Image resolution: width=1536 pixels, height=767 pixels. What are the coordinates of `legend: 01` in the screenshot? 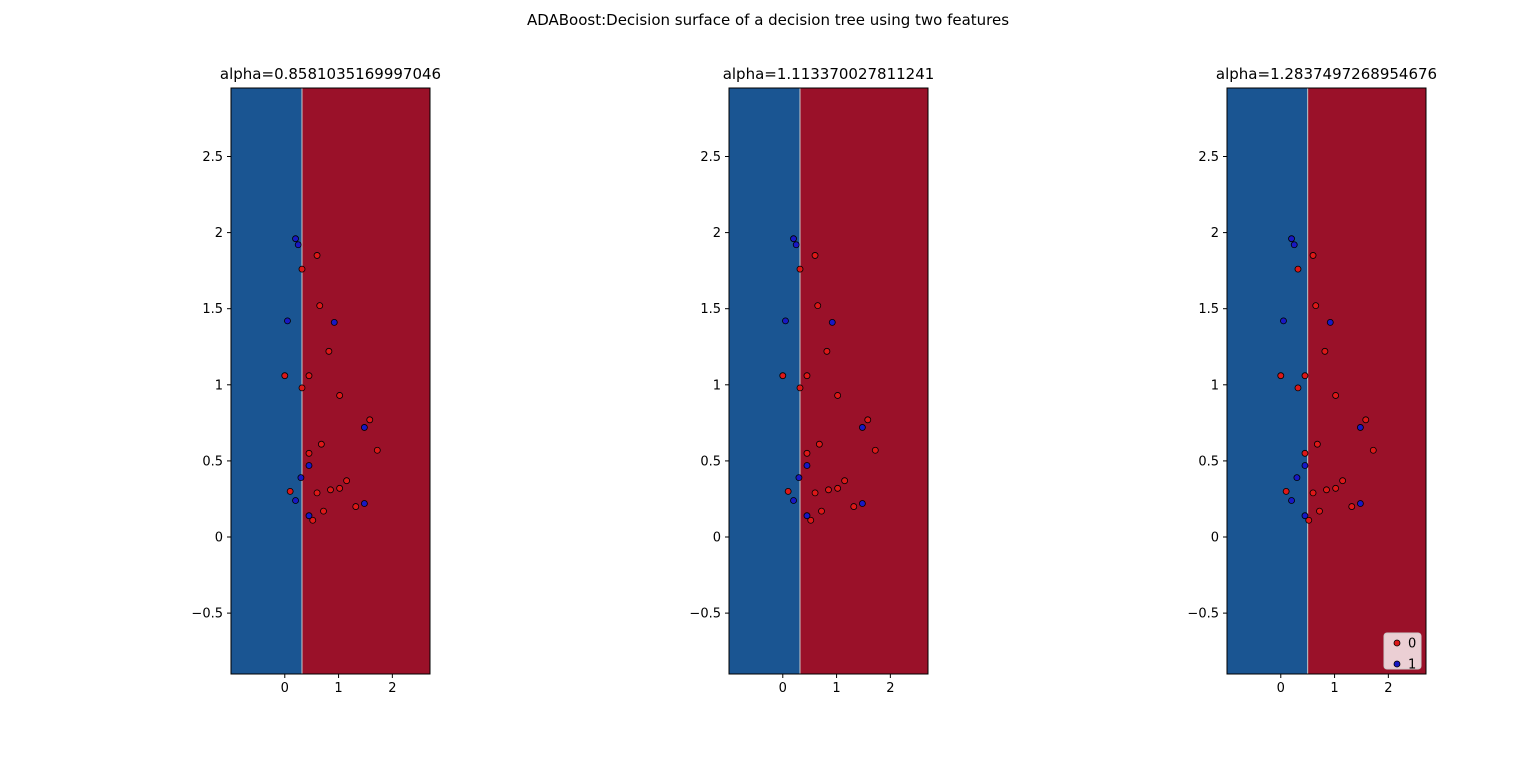 It's located at (1402, 652).